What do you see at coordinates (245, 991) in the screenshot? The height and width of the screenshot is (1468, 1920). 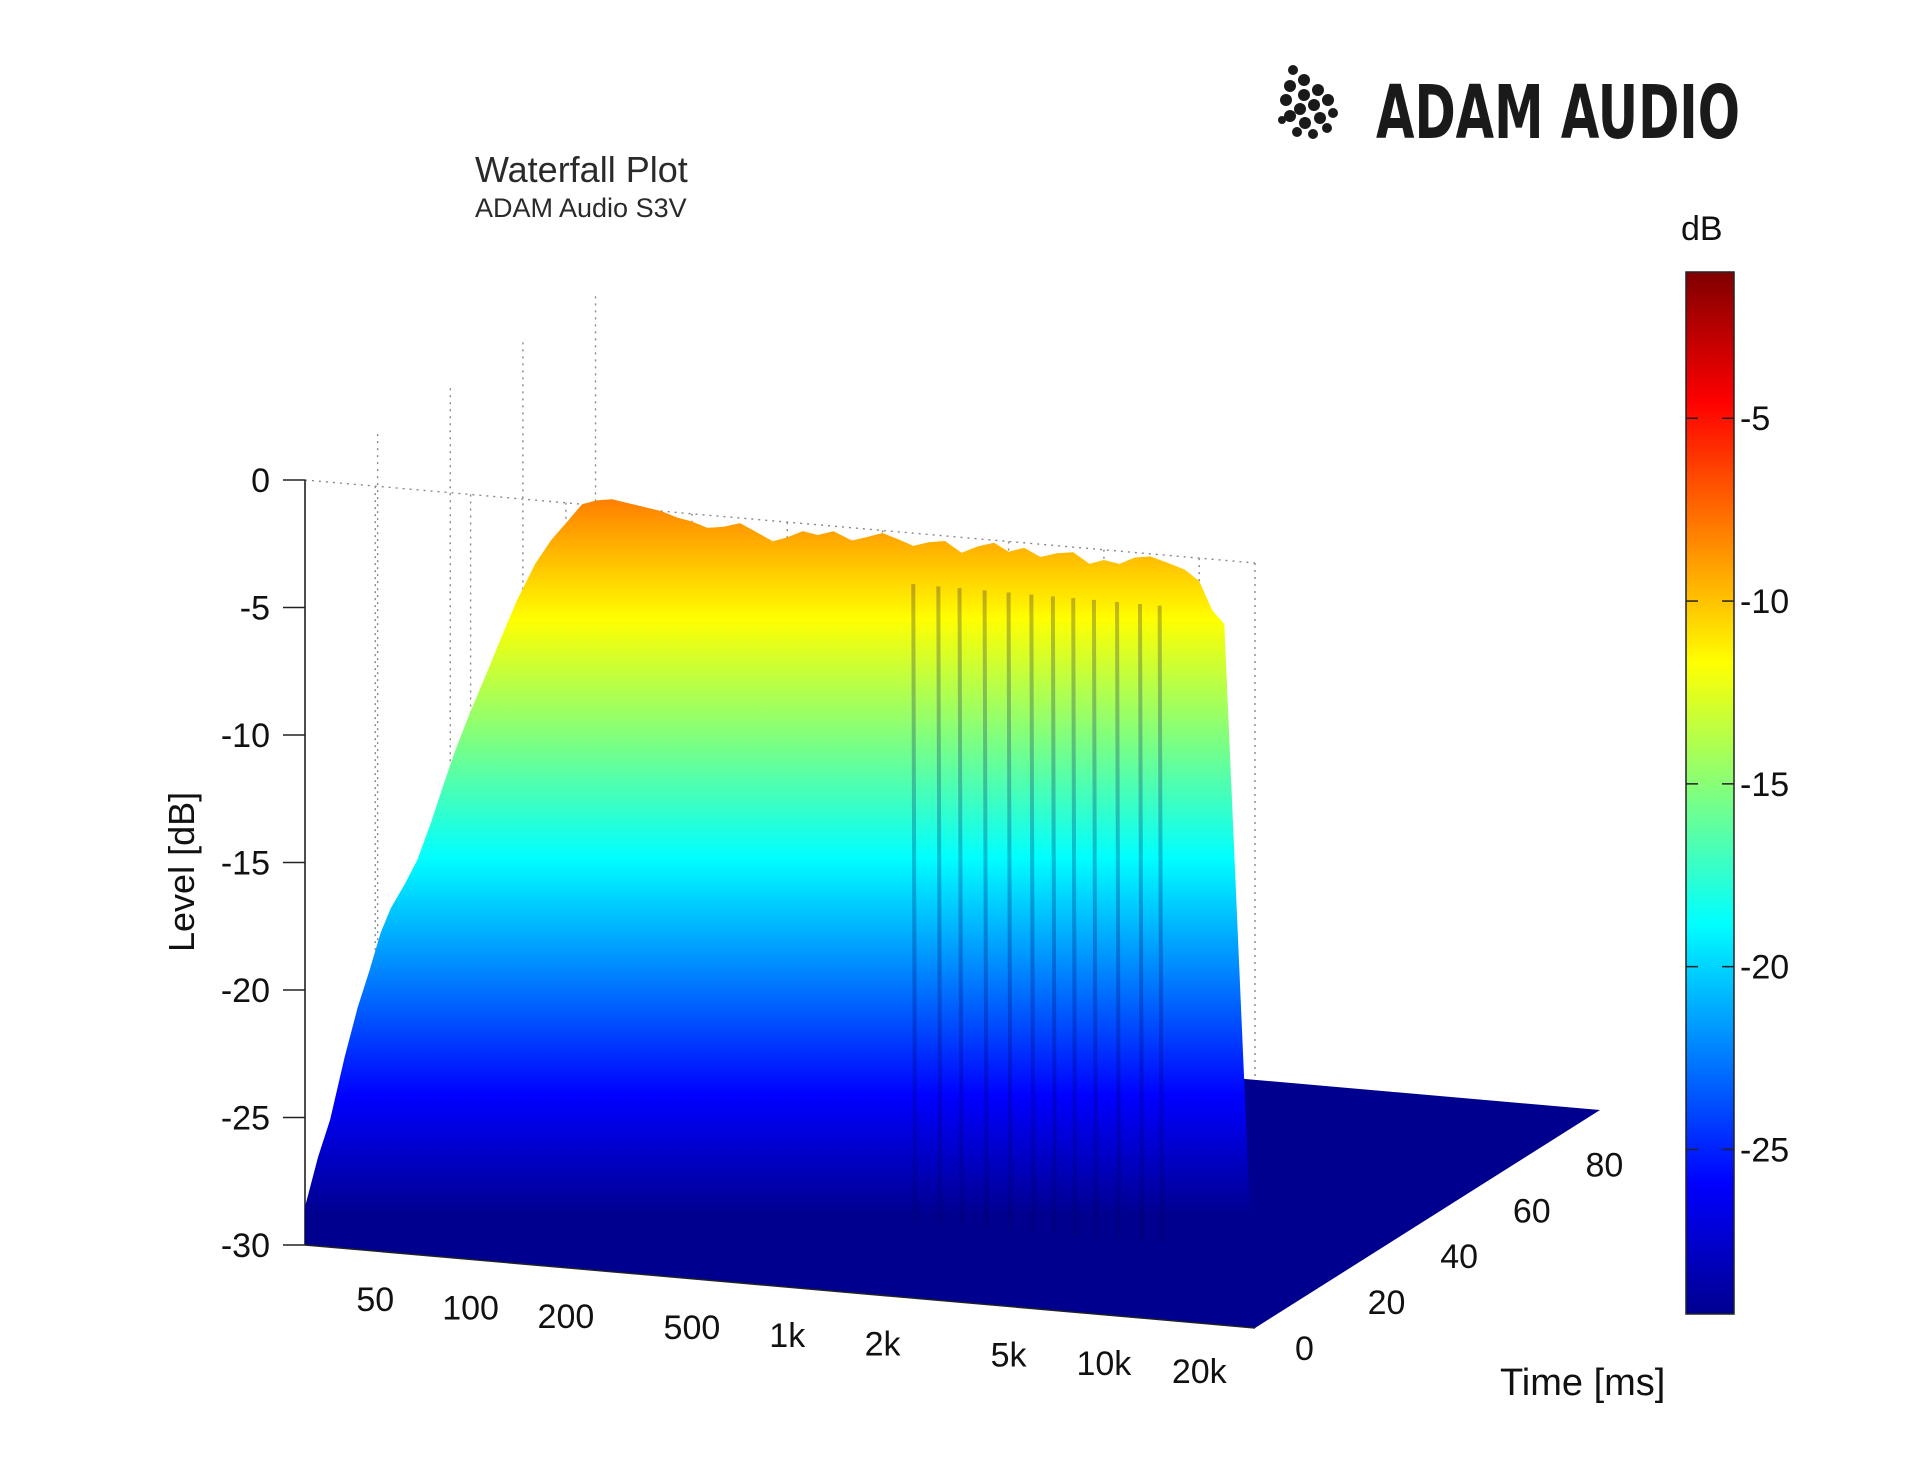 I see `z-tick-label: -20` at bounding box center [245, 991].